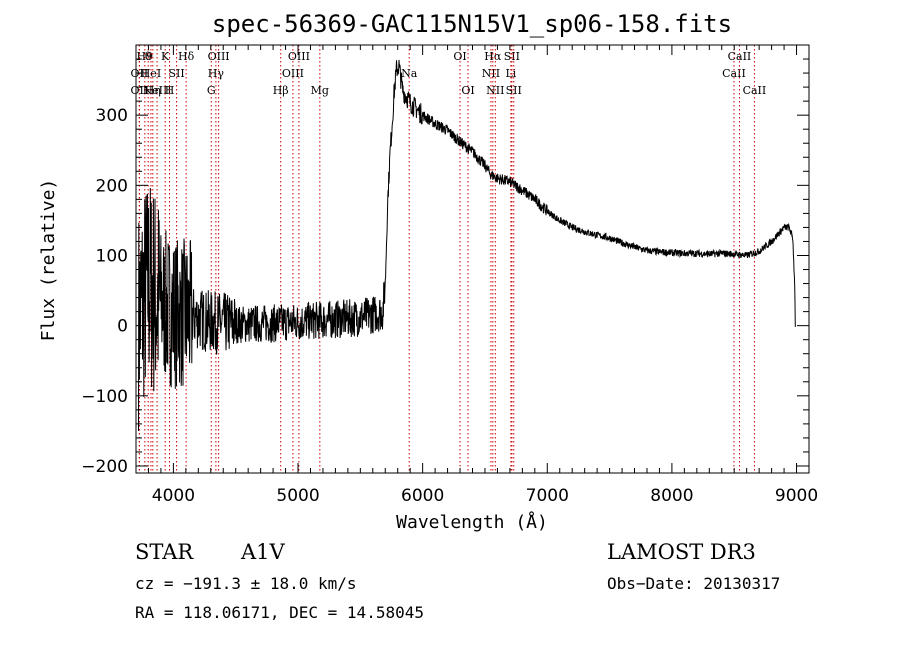 The height and width of the screenshot is (649, 900). I want to click on x-tick-label: 7000, so click(547, 496).